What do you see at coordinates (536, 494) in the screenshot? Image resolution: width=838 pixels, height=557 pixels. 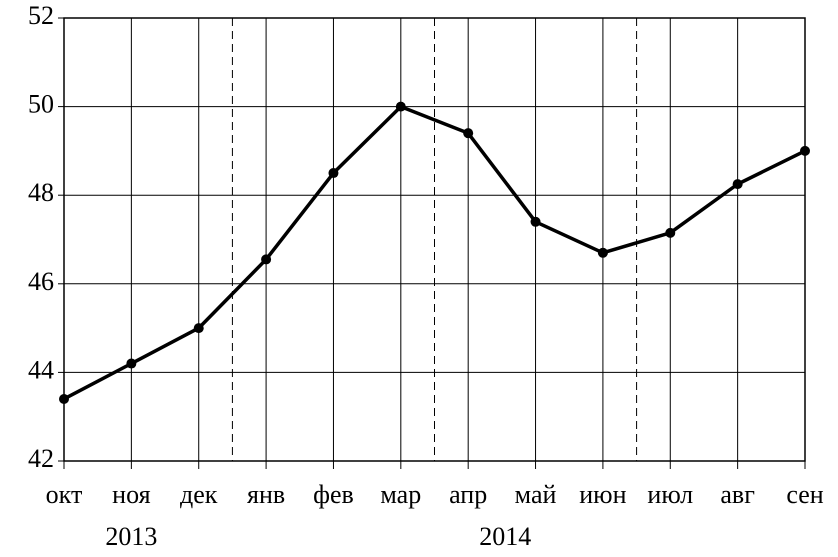 I see `x-tick-label: май` at bounding box center [536, 494].